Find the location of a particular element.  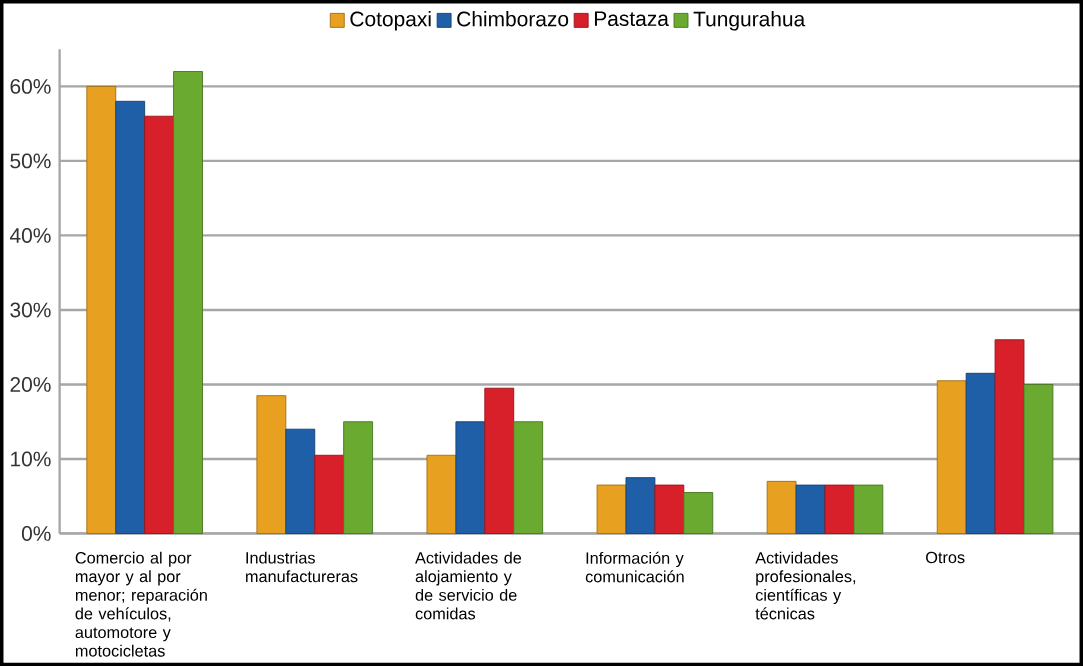

y-tick-label: 10% is located at coordinates (31, 459).